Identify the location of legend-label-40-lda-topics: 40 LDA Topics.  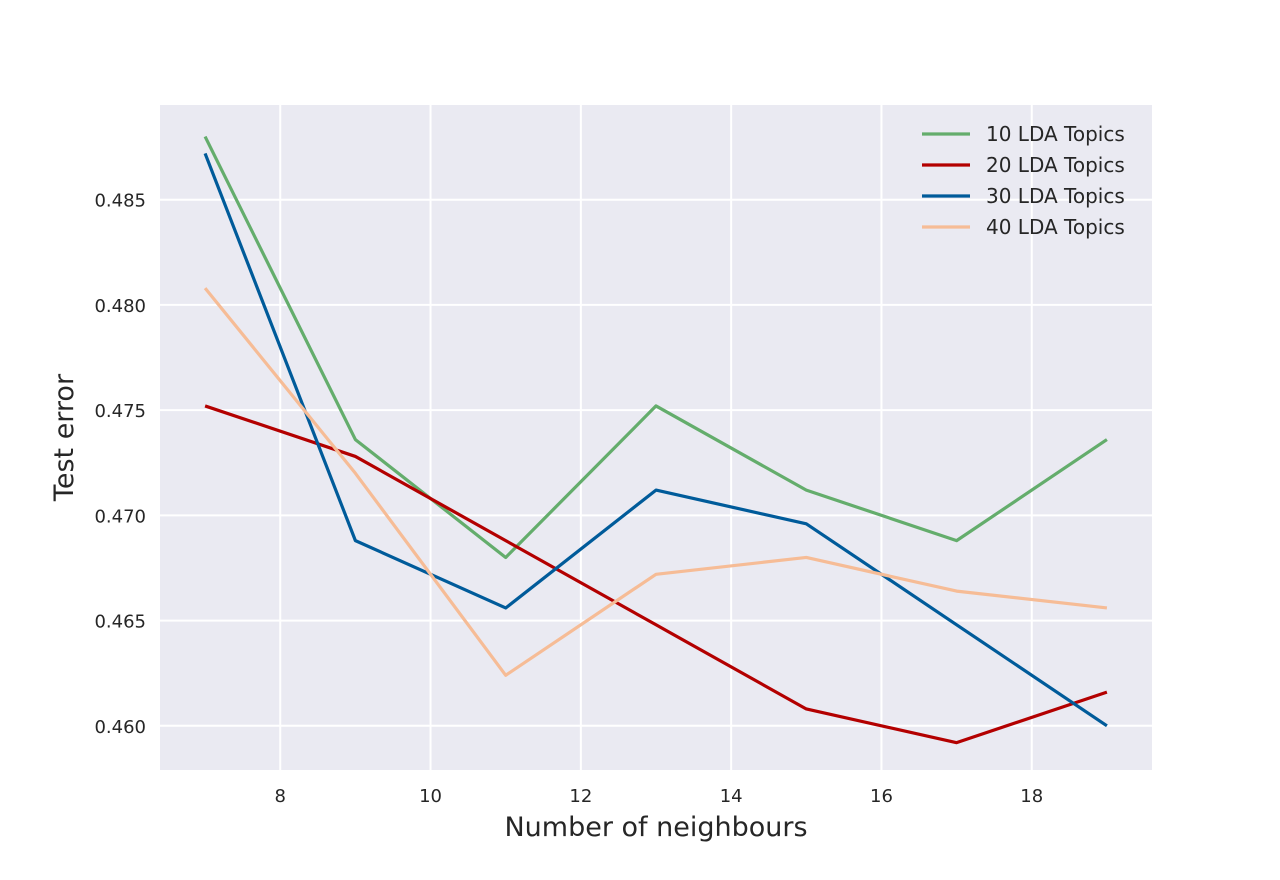
(1055, 227).